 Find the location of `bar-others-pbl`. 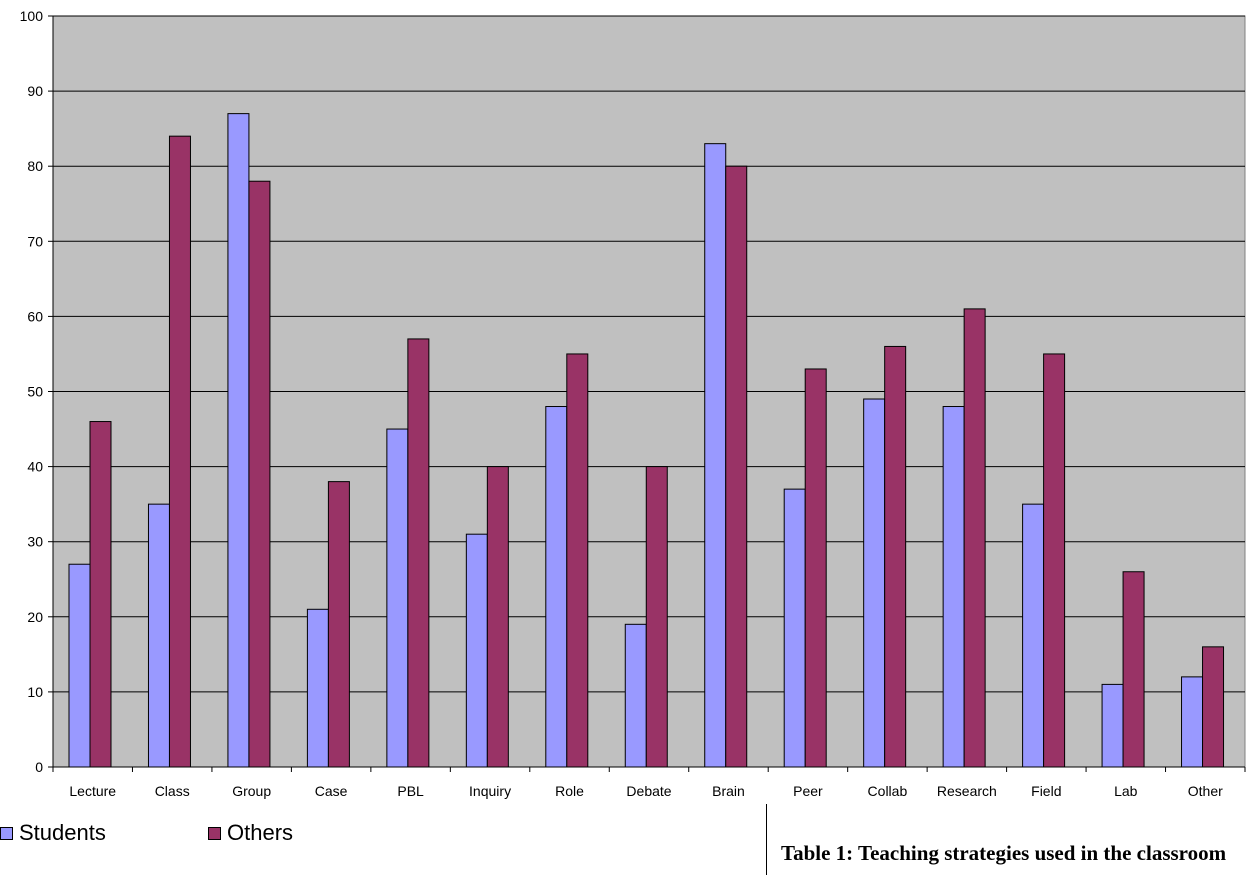

bar-others-pbl is located at coordinates (418, 553).